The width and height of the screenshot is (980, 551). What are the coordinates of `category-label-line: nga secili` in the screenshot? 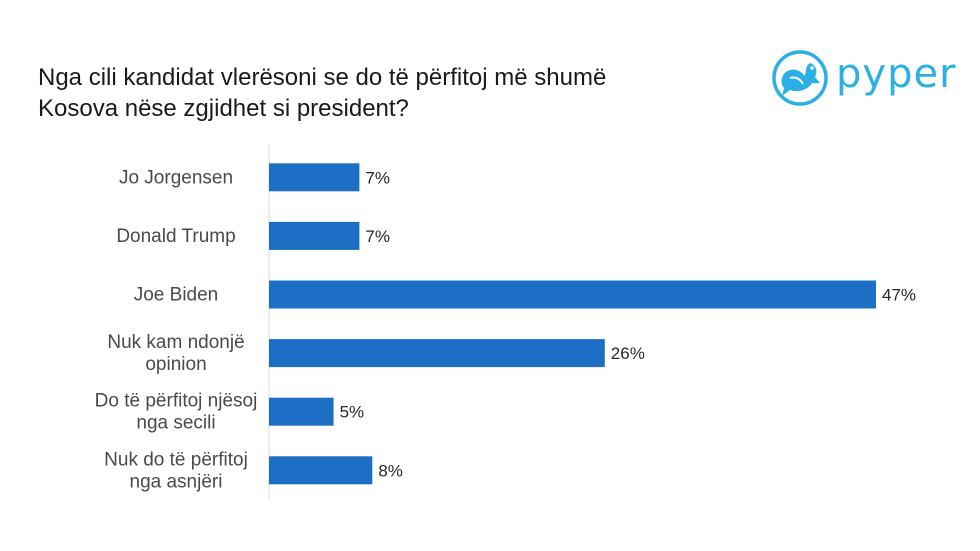 It's located at (175, 423).